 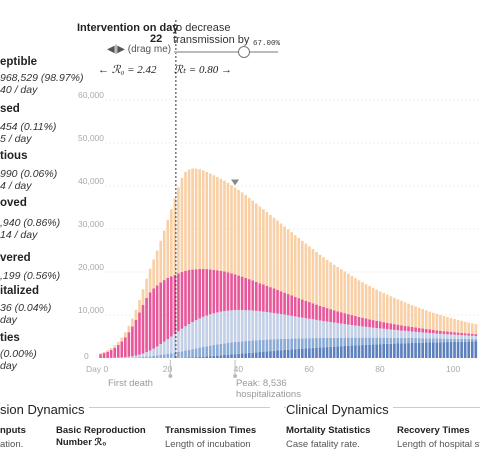 I want to click on fatalities-rate: day, so click(x=8, y=366).